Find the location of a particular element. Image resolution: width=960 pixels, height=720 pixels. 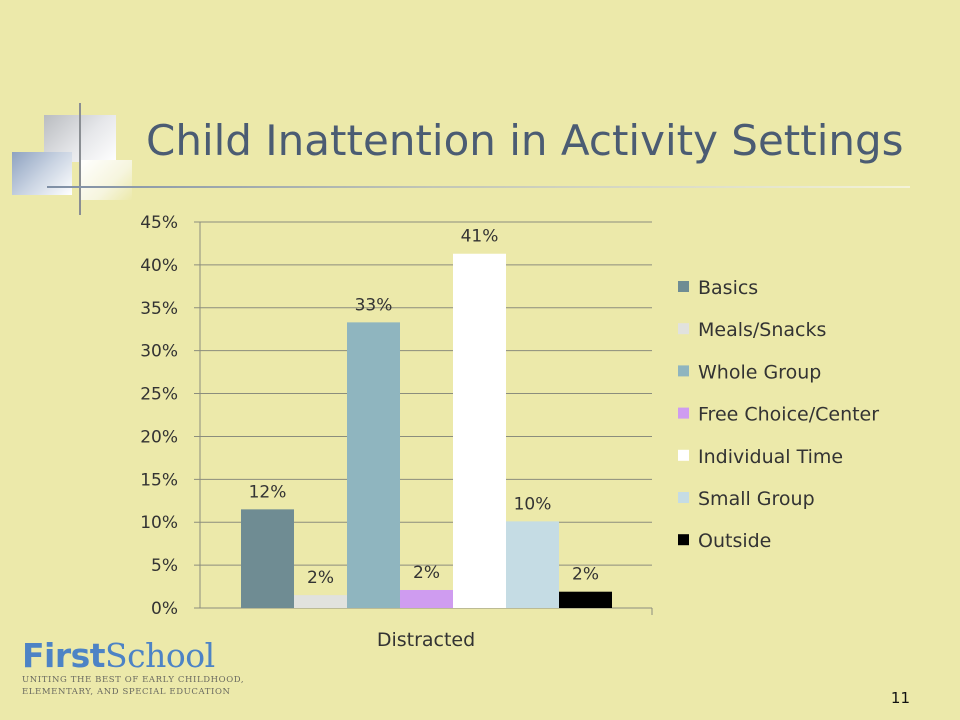

y-tick-label: 30% is located at coordinates (159, 352).